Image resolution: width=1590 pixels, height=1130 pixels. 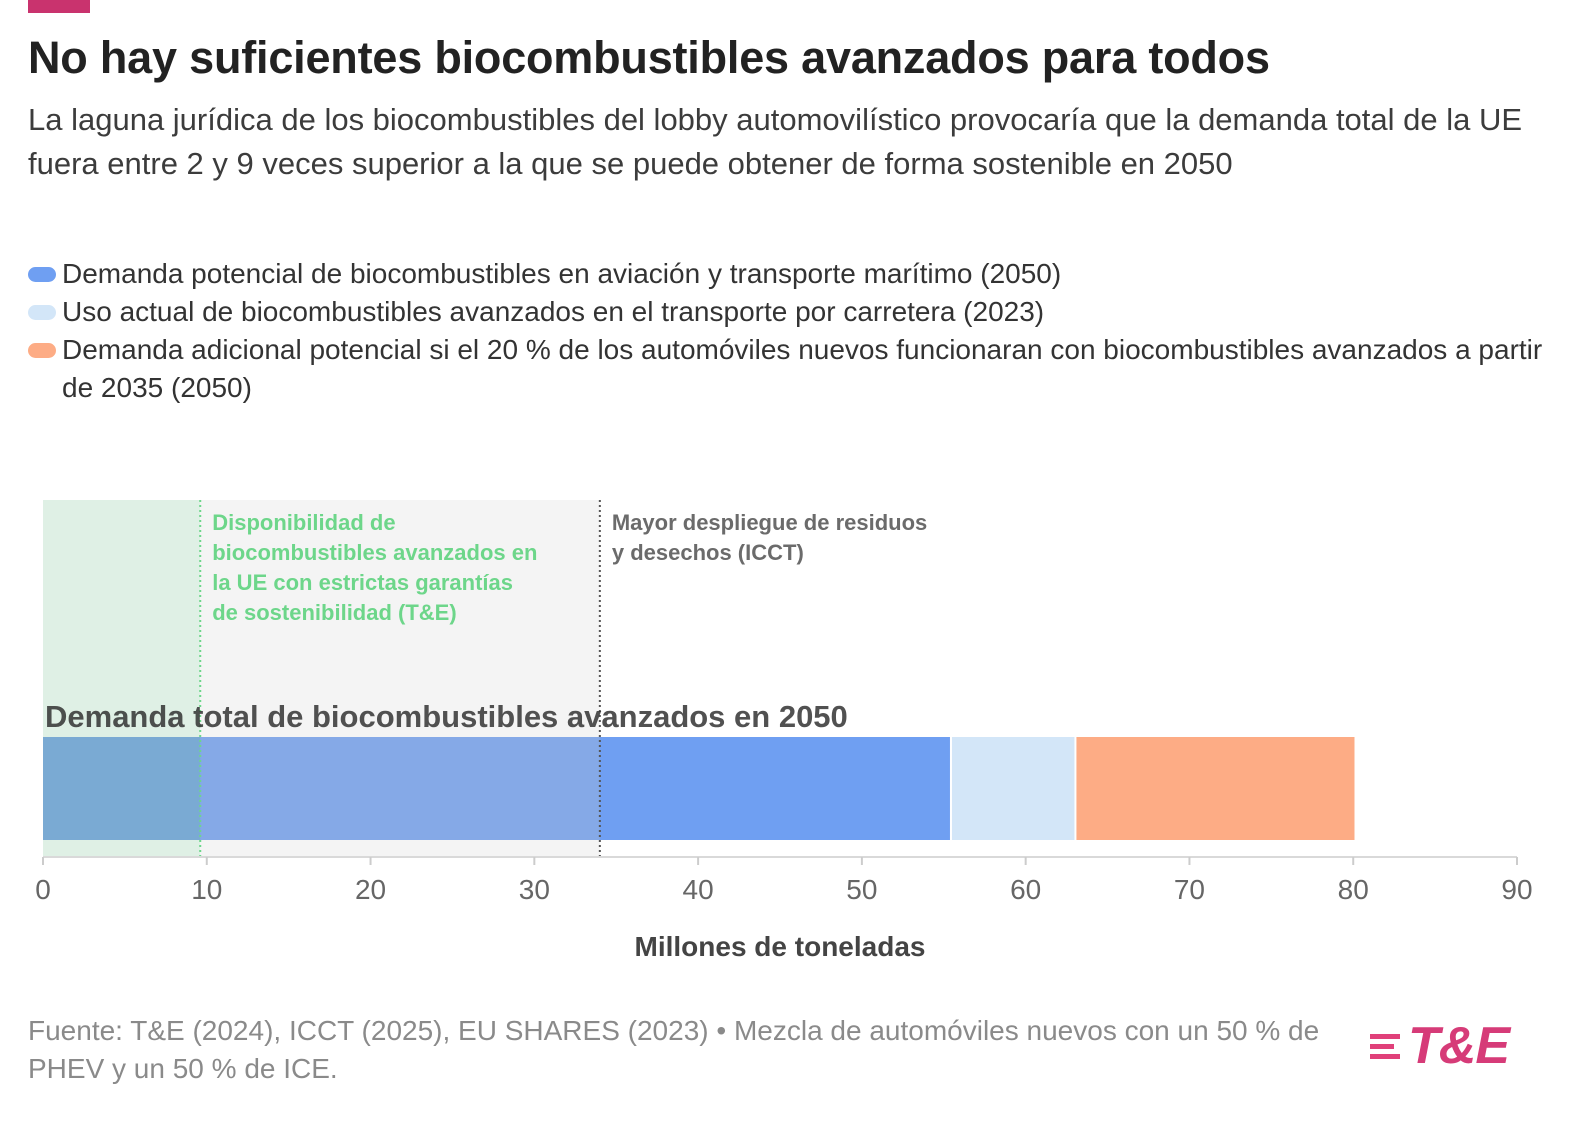 What do you see at coordinates (698, 889) in the screenshot?
I see `x-tick-label: 40` at bounding box center [698, 889].